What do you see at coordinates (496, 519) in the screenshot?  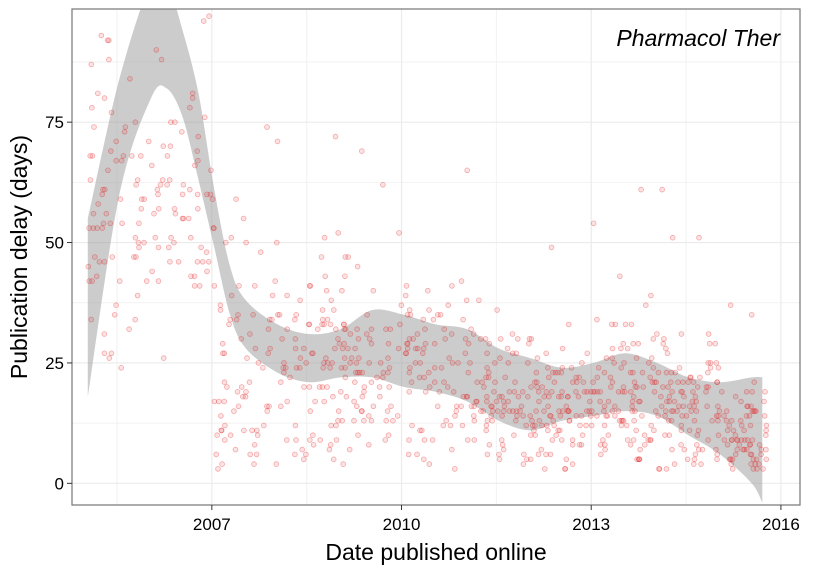 I see `x-axis: 2007 2010 2013 2016` at bounding box center [496, 519].